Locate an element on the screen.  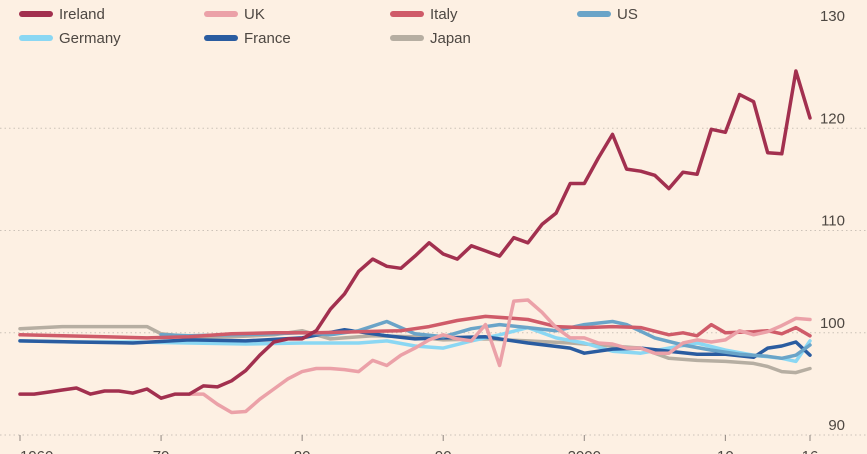
y-tick-label: 110 is located at coordinates (833, 221).